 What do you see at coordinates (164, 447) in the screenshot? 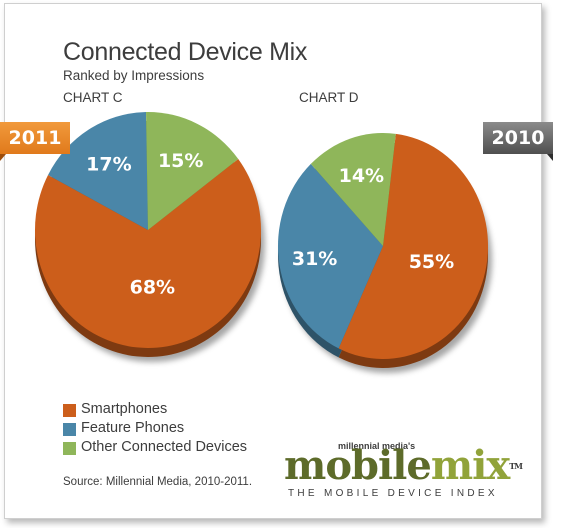
I see `legend-label: Other Connected Devices` at bounding box center [164, 447].